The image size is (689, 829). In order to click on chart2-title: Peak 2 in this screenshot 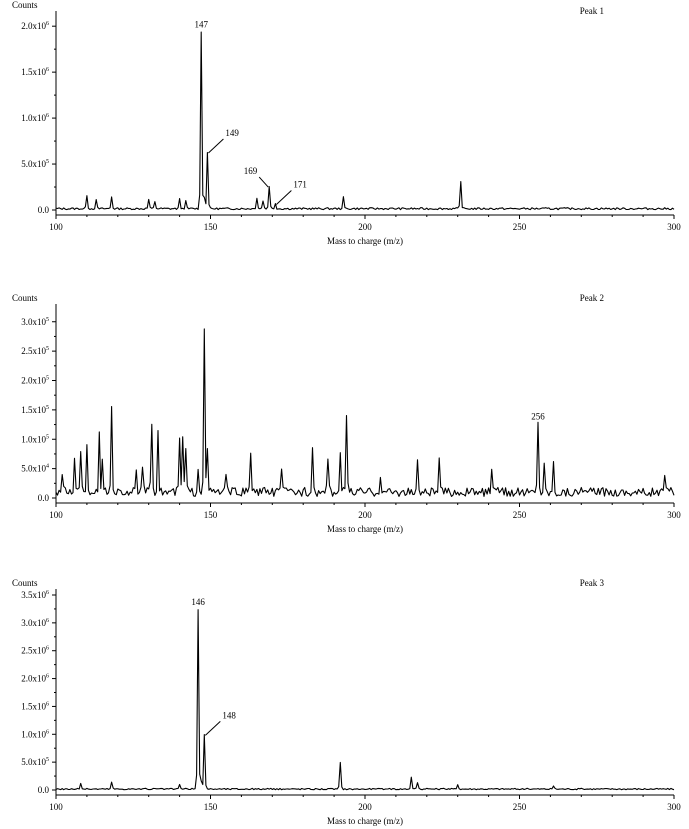, I will do `click(592, 298)`.